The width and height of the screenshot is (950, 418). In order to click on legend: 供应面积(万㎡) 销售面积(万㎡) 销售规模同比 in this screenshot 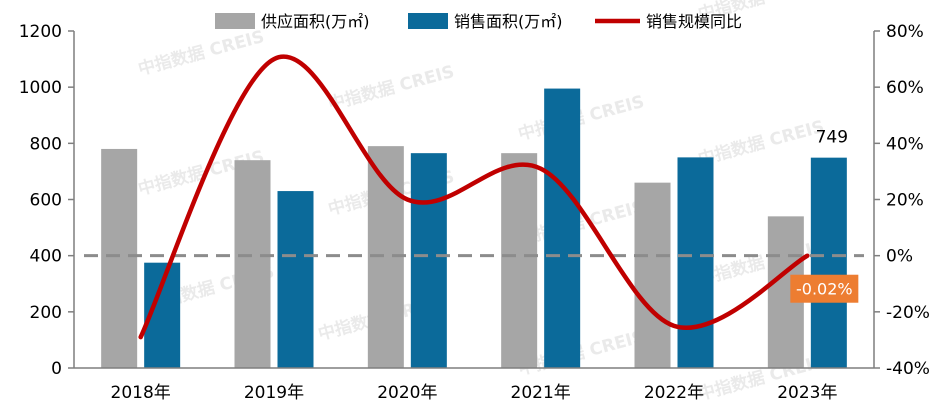, I will do `click(478, 21)`.